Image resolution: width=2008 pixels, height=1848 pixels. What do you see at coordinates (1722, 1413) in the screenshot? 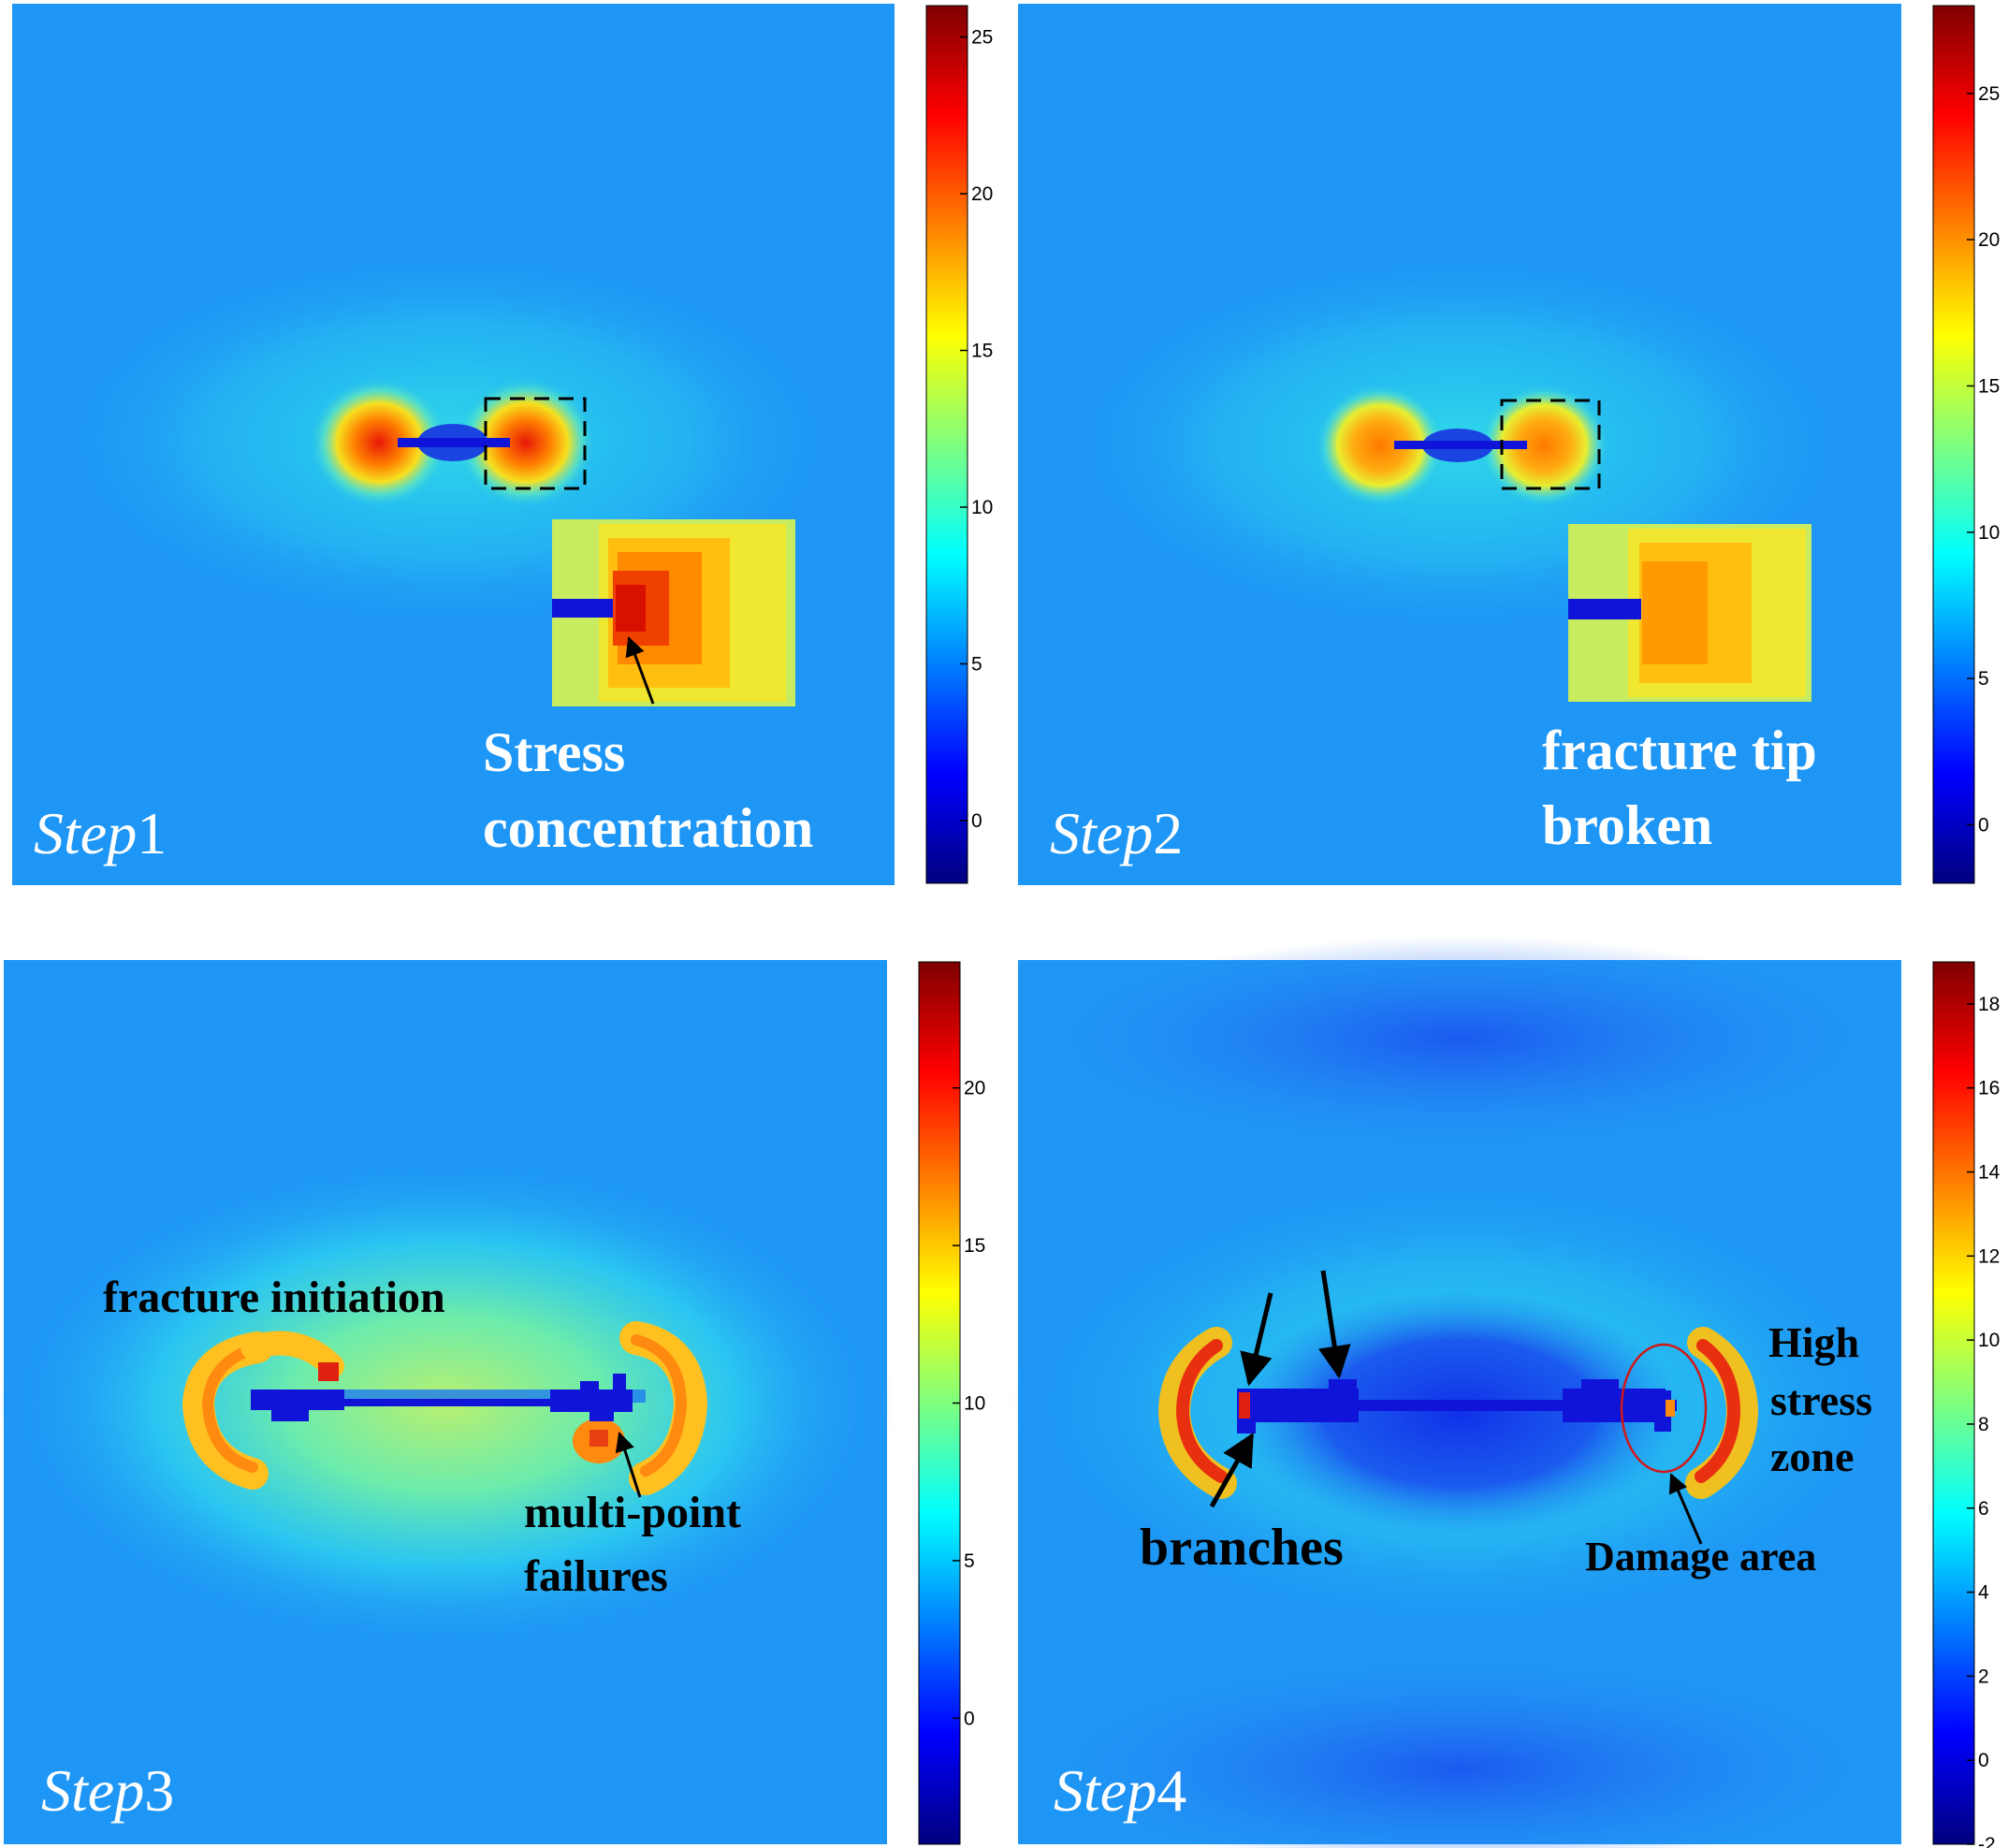
I see `high-stress-right` at bounding box center [1722, 1413].